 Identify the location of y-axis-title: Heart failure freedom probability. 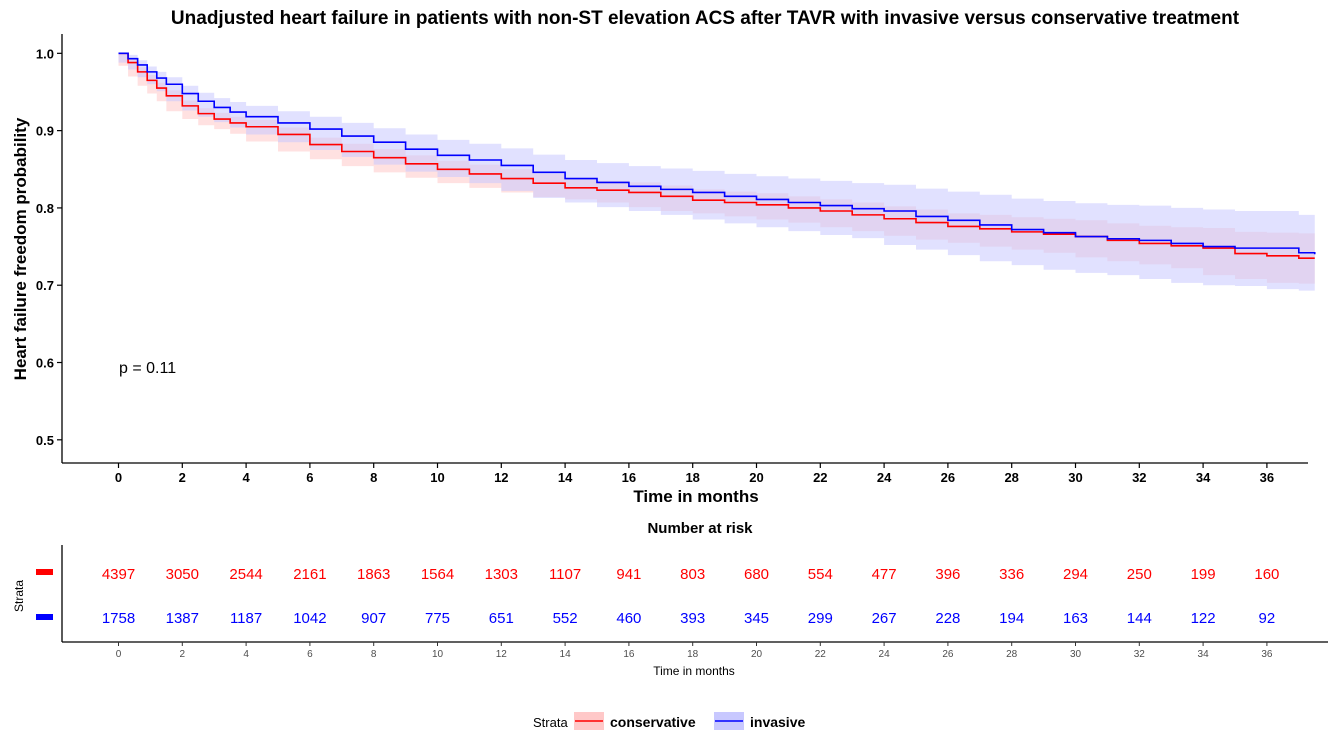
(20, 248).